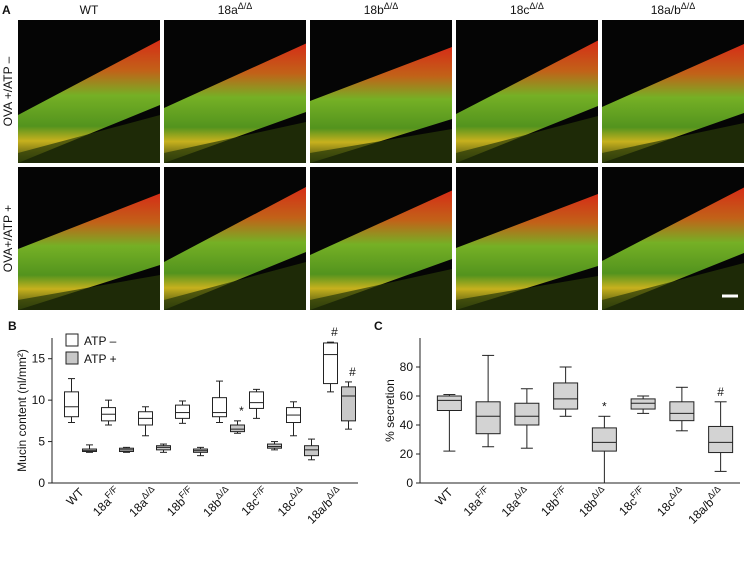  Describe the element at coordinates (100, 359) in the screenshot. I see `legend-label: ATP +` at that location.